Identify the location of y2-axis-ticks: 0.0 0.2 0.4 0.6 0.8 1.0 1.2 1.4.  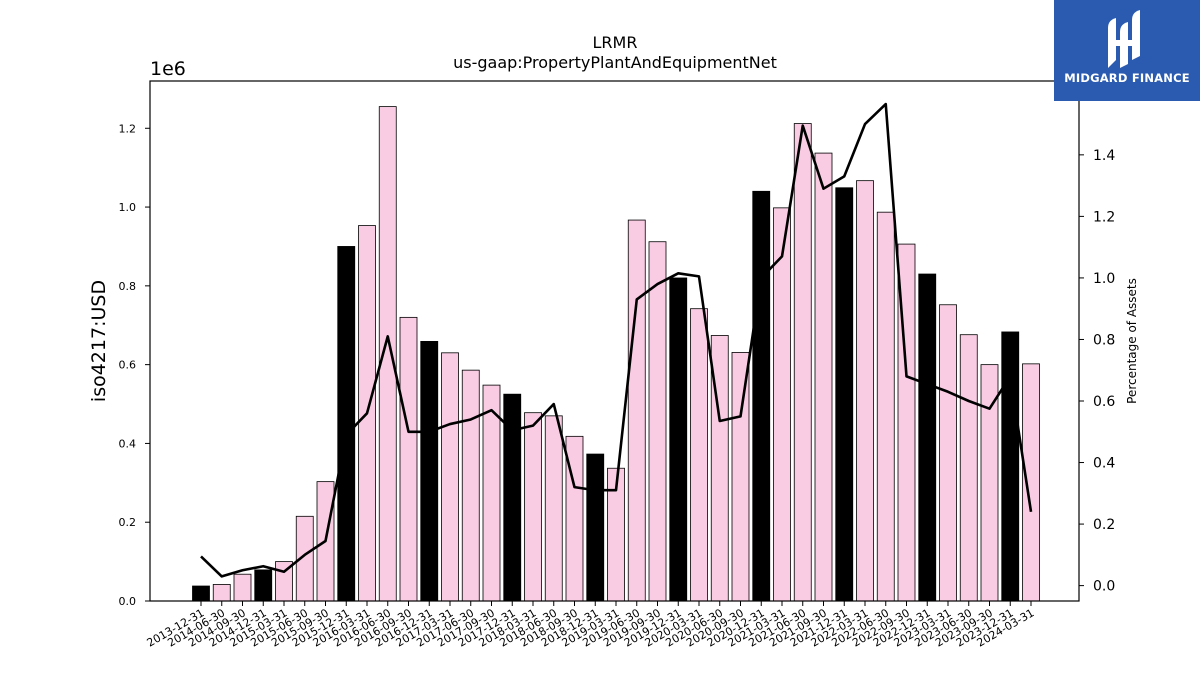
(1097, 371).